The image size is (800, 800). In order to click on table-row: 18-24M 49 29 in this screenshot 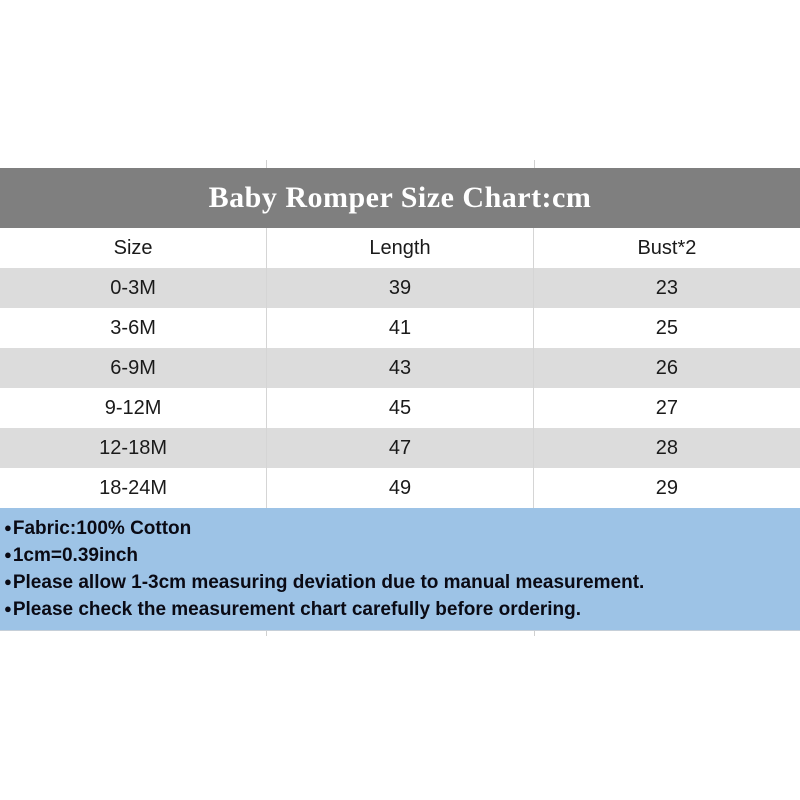, I will do `click(400, 488)`.